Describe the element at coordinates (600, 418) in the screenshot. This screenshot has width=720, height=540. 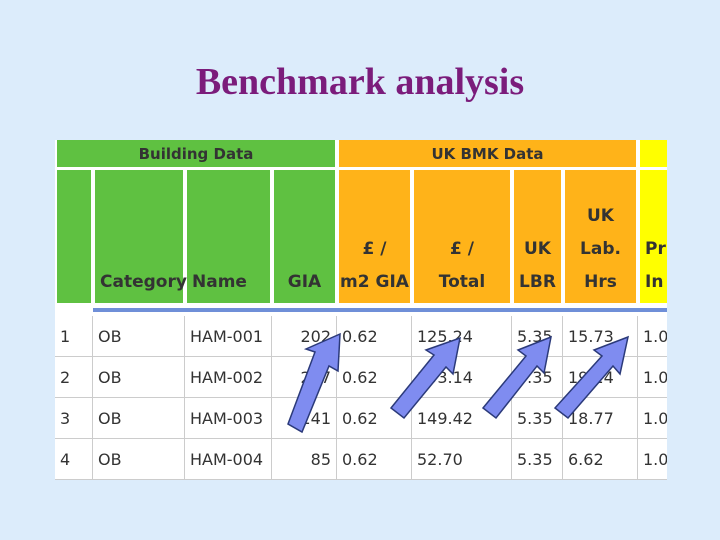
I see `table-cell: 18.77` at that location.